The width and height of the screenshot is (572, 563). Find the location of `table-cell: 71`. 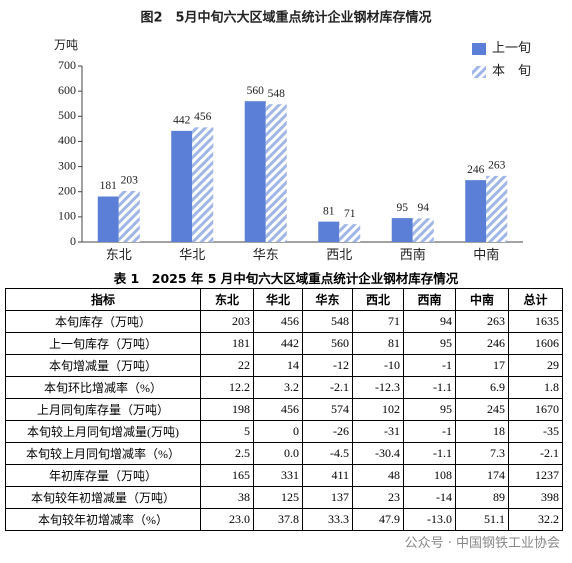

table-cell: 71 is located at coordinates (378, 321).